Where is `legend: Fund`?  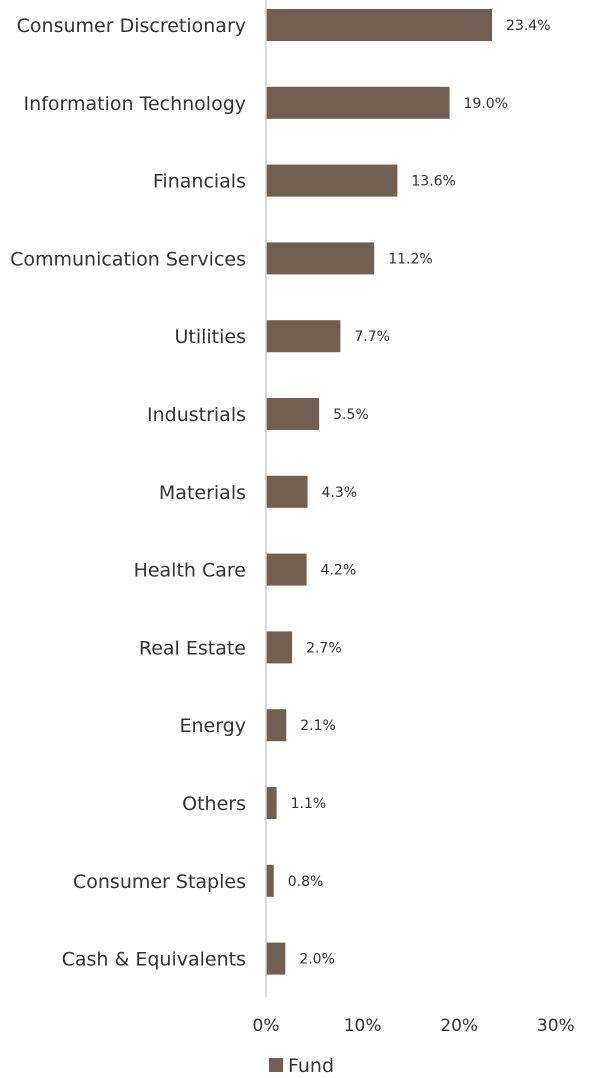
legend: Fund is located at coordinates (301, 1066).